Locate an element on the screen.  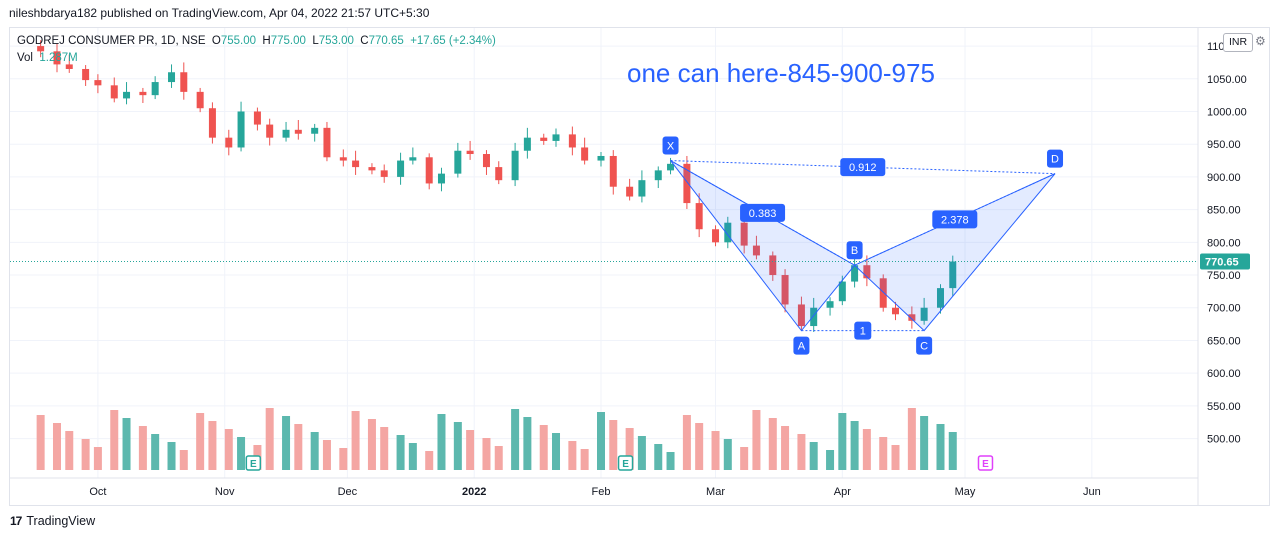
time-tick-label: Feb is located at coordinates (601, 492).